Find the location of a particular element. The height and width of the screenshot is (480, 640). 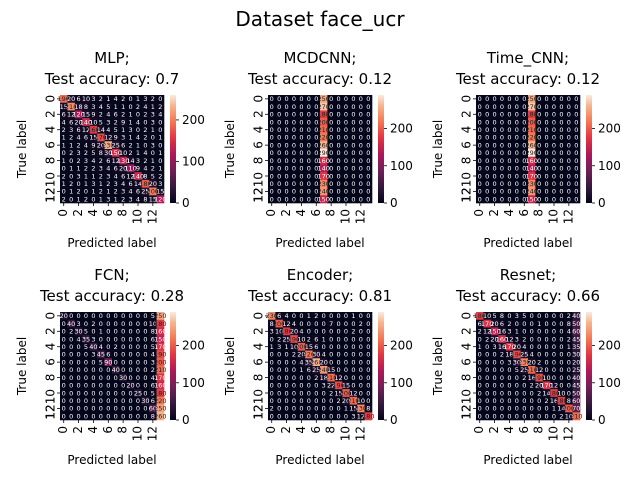

x-tick-label: 12 is located at coordinates (568, 433).